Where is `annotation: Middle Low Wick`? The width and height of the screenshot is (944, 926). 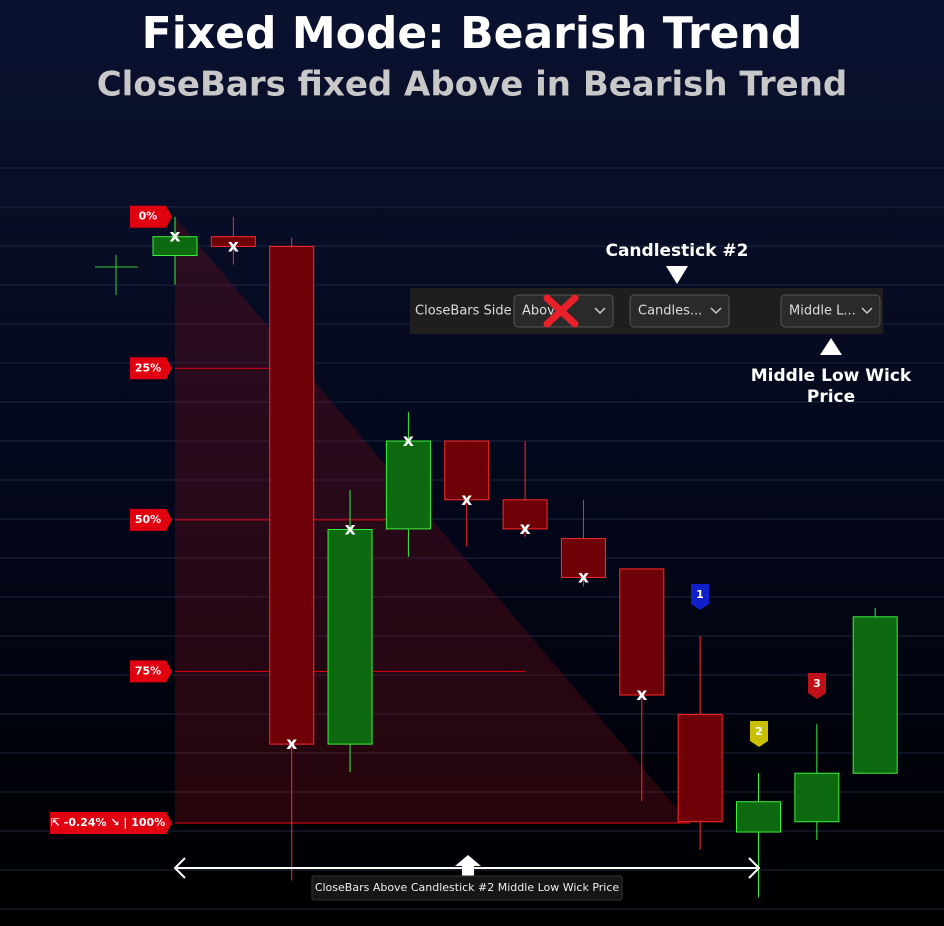 annotation: Middle Low Wick is located at coordinates (831, 376).